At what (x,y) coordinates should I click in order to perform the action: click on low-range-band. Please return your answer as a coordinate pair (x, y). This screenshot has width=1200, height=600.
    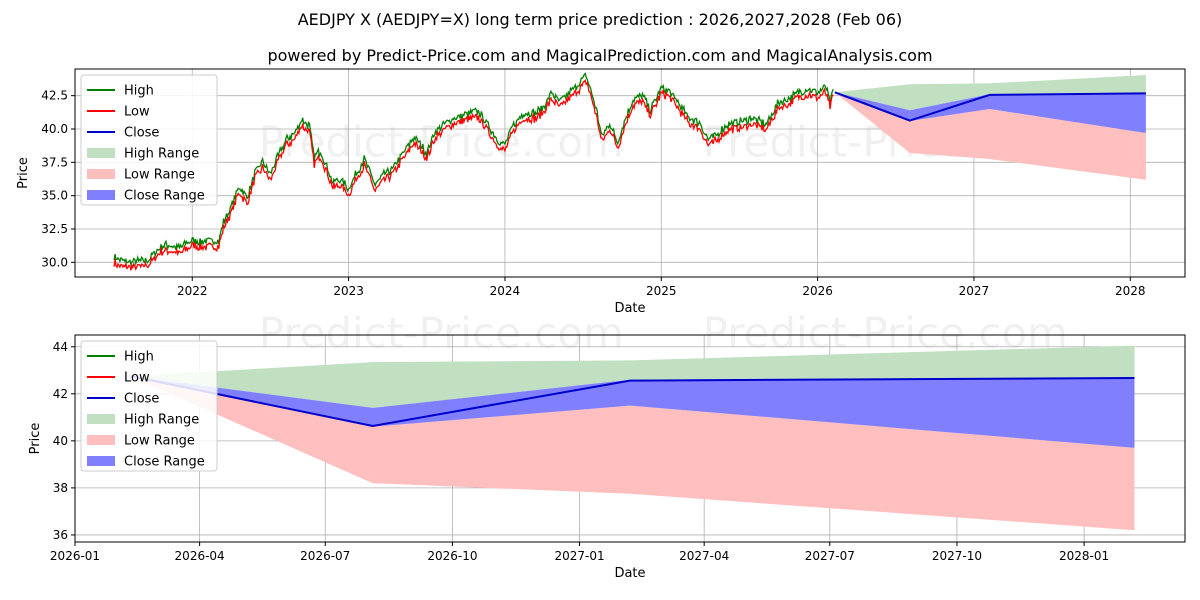
    Looking at the image, I should click on (990, 136).